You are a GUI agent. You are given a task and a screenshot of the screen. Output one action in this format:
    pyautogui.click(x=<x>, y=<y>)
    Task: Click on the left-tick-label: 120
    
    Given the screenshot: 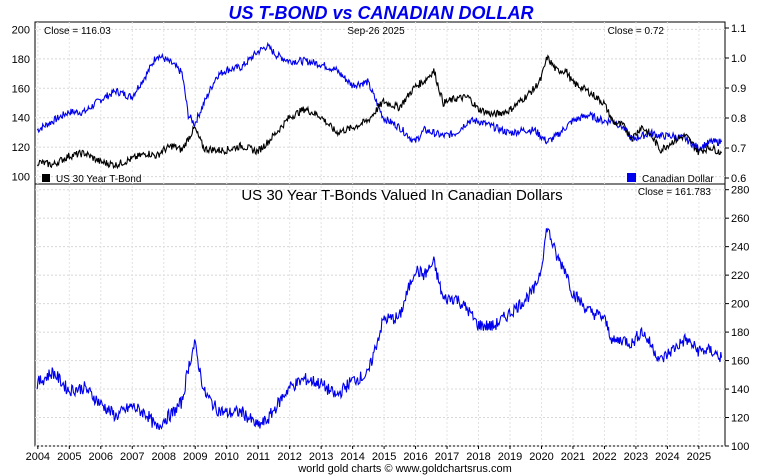 What is the action you would take?
    pyautogui.click(x=21, y=148)
    